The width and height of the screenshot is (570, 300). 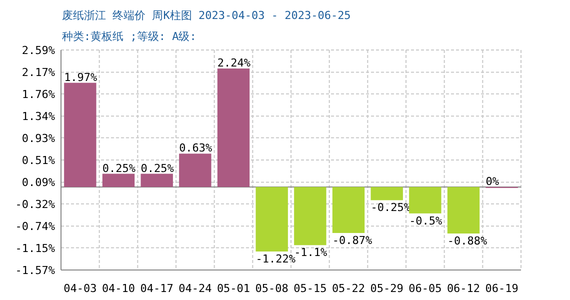 I want to click on chart-subtitle: 种类:黄板纸 ;等级: A级:, so click(x=129, y=36).